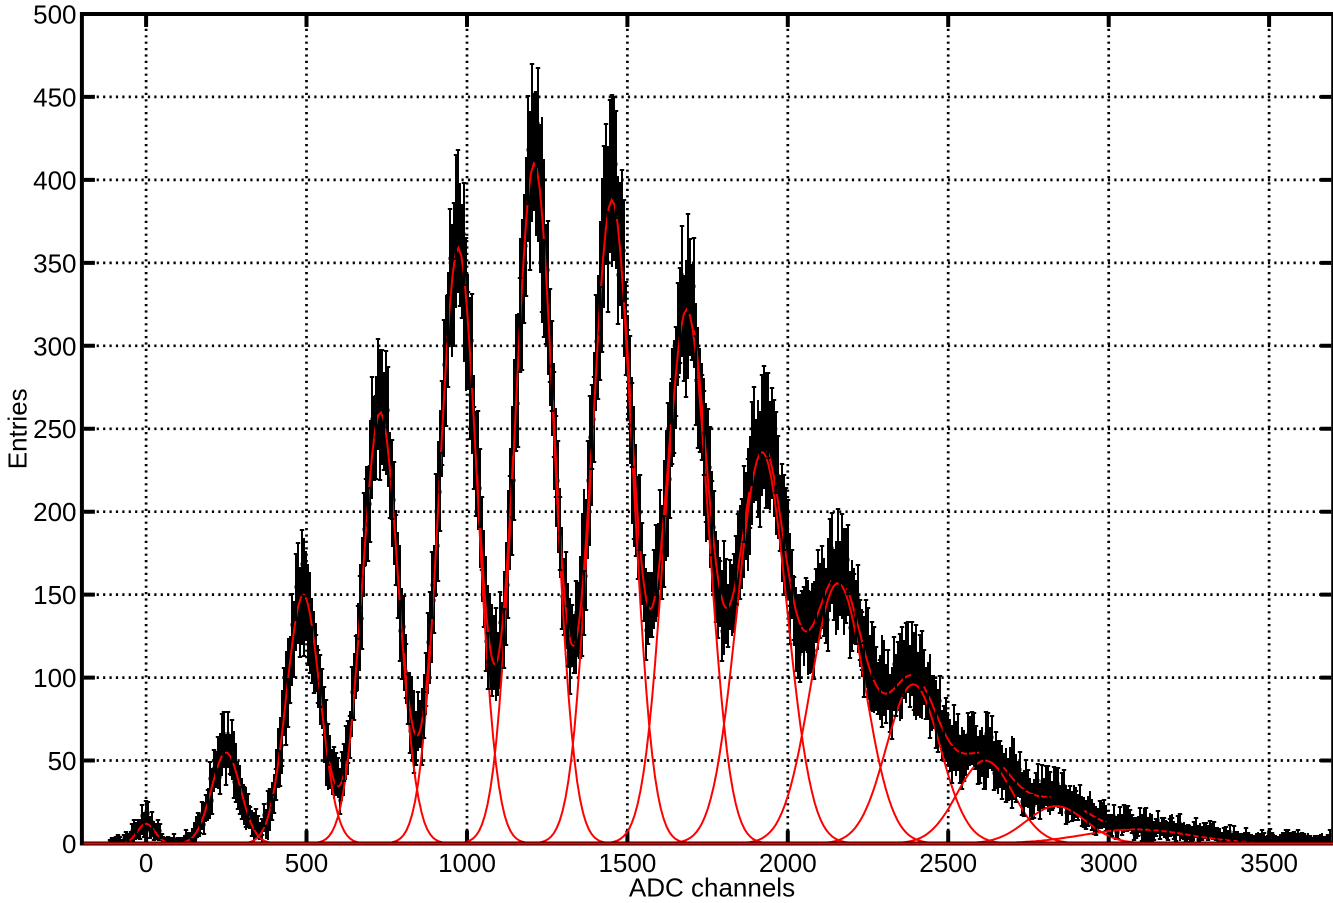 This screenshot has width=1333, height=903. I want to click on svg-text: 250, so click(54, 429).